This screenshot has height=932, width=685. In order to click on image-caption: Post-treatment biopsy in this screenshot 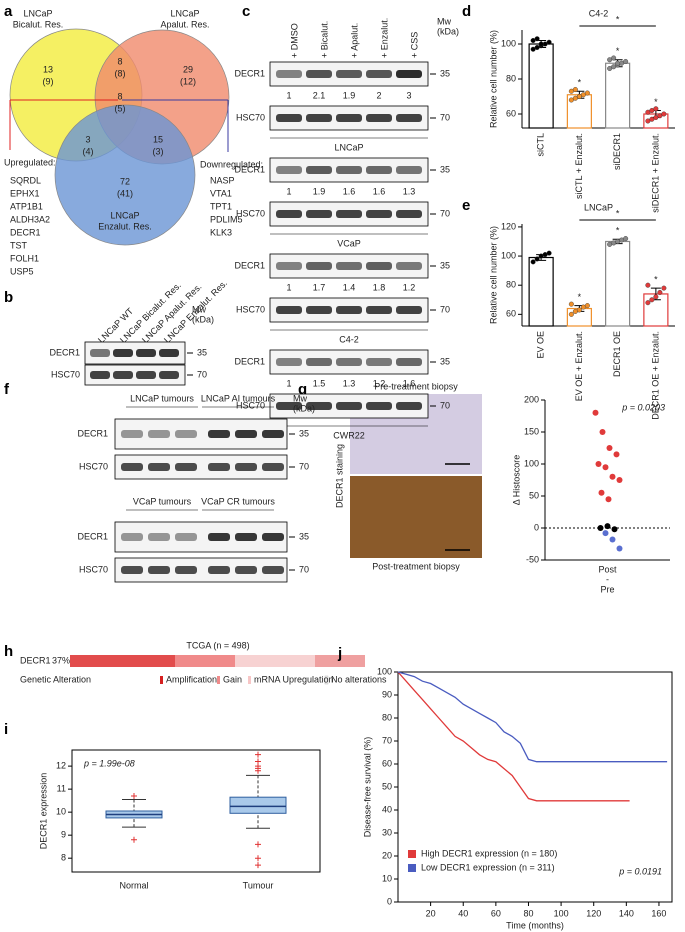, I will do `click(416, 566)`.